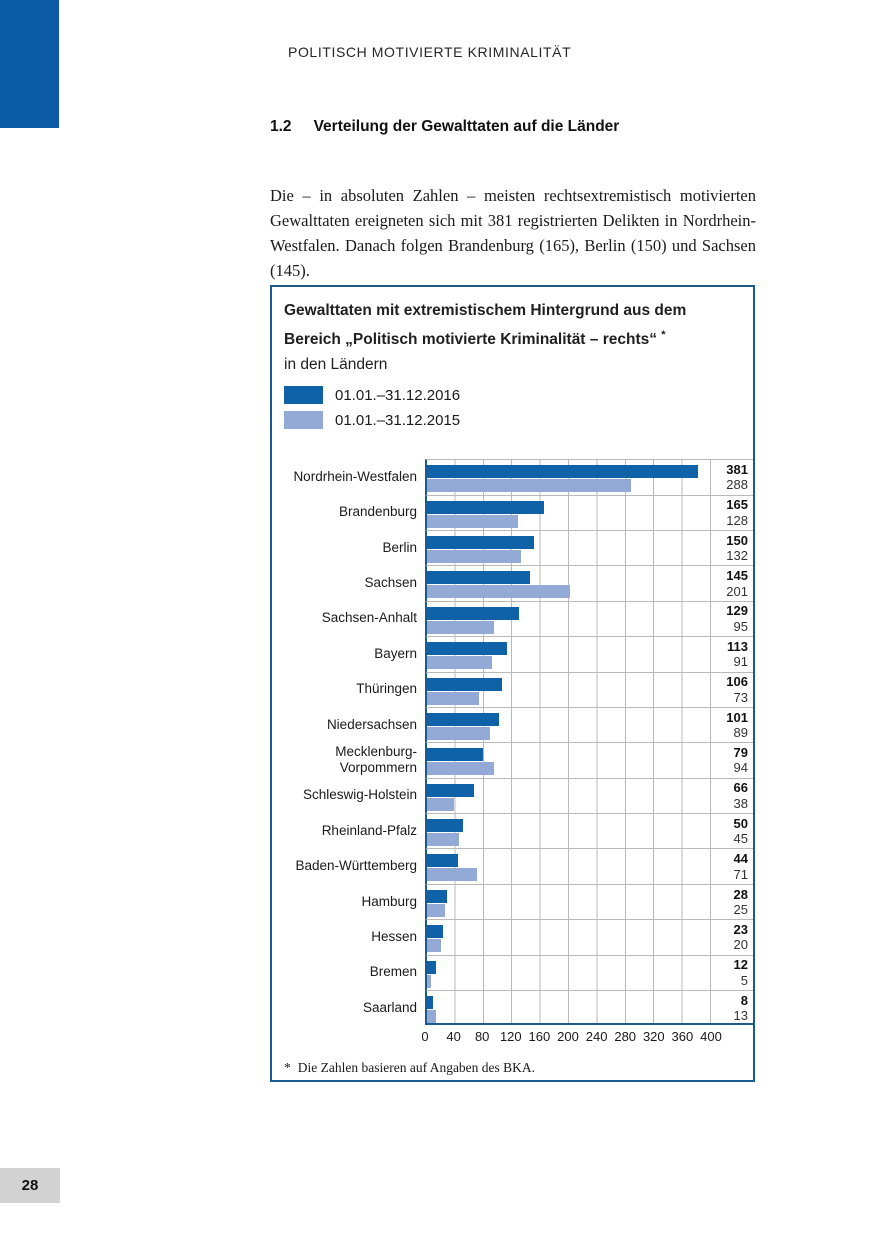 This screenshot has width=875, height=1241. What do you see at coordinates (740, 910) in the screenshot?
I see `value-2015: 25` at bounding box center [740, 910].